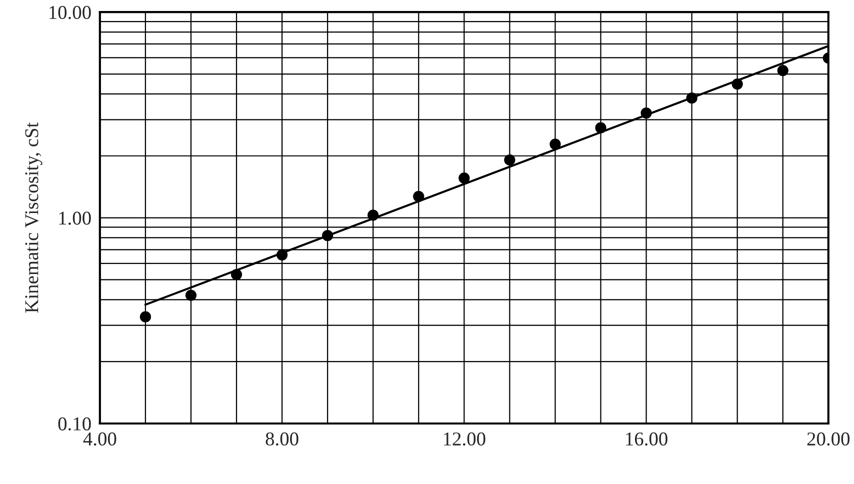 The height and width of the screenshot is (484, 854). What do you see at coordinates (828, 439) in the screenshot?
I see `x-tick-label: 20.00` at bounding box center [828, 439].